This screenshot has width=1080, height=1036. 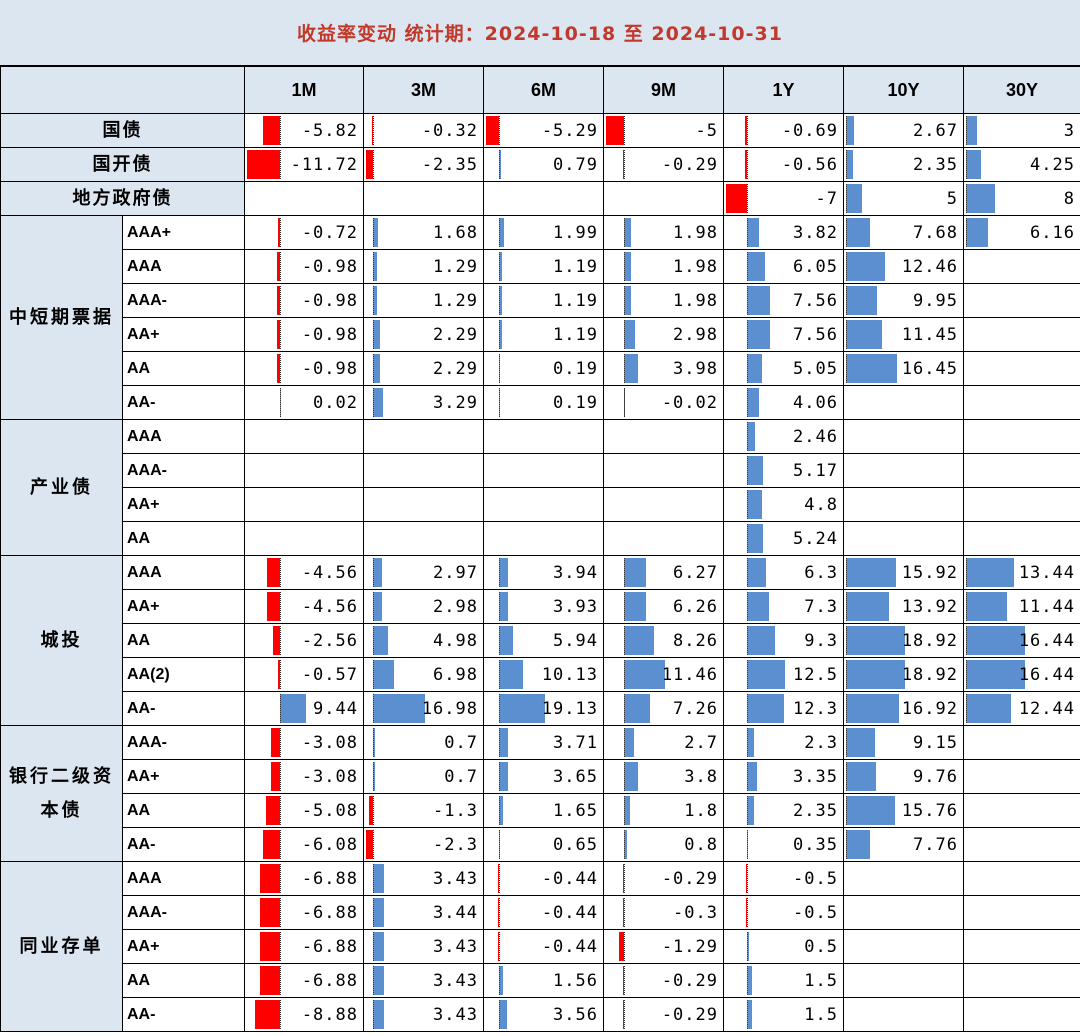 I want to click on value-cell: -1.3, so click(x=423, y=810).